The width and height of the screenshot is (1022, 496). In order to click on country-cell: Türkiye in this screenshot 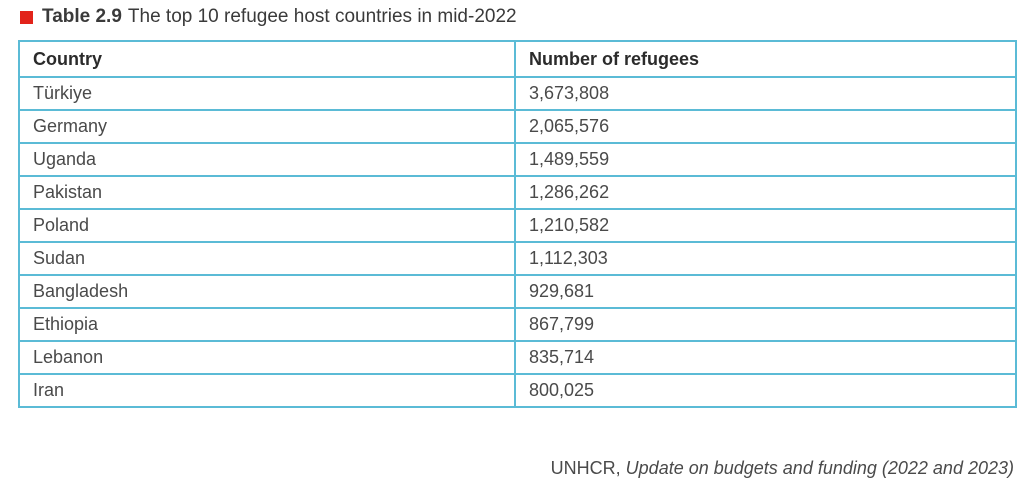, I will do `click(267, 93)`.